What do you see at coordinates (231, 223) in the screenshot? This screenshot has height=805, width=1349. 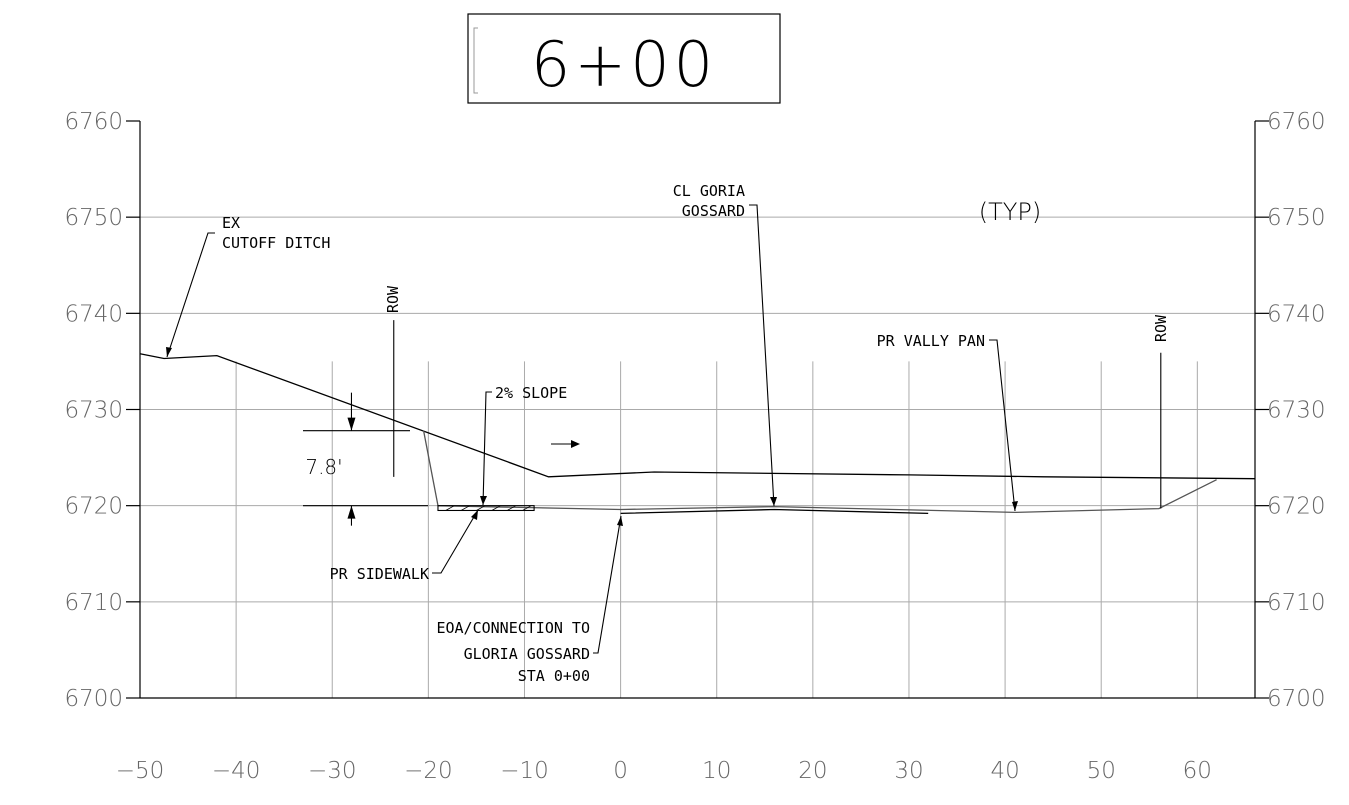 I see `cutoff-ditch-label-line1: EX` at bounding box center [231, 223].